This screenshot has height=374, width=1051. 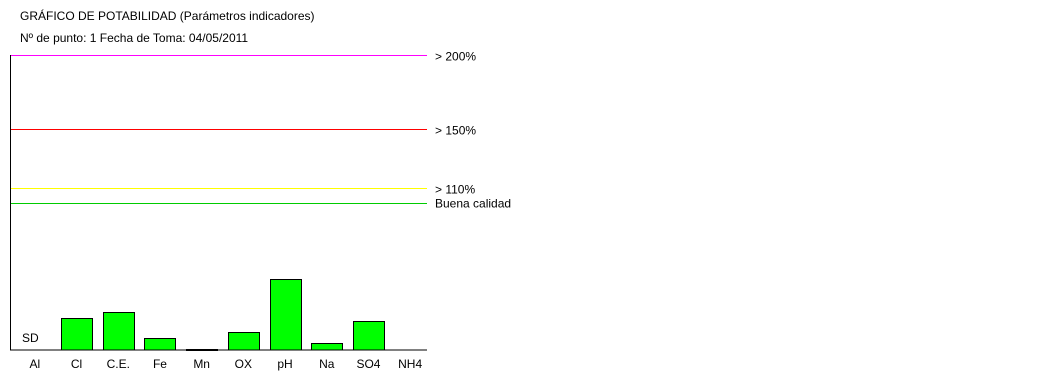 I want to click on category-label: OX, so click(x=243, y=364).